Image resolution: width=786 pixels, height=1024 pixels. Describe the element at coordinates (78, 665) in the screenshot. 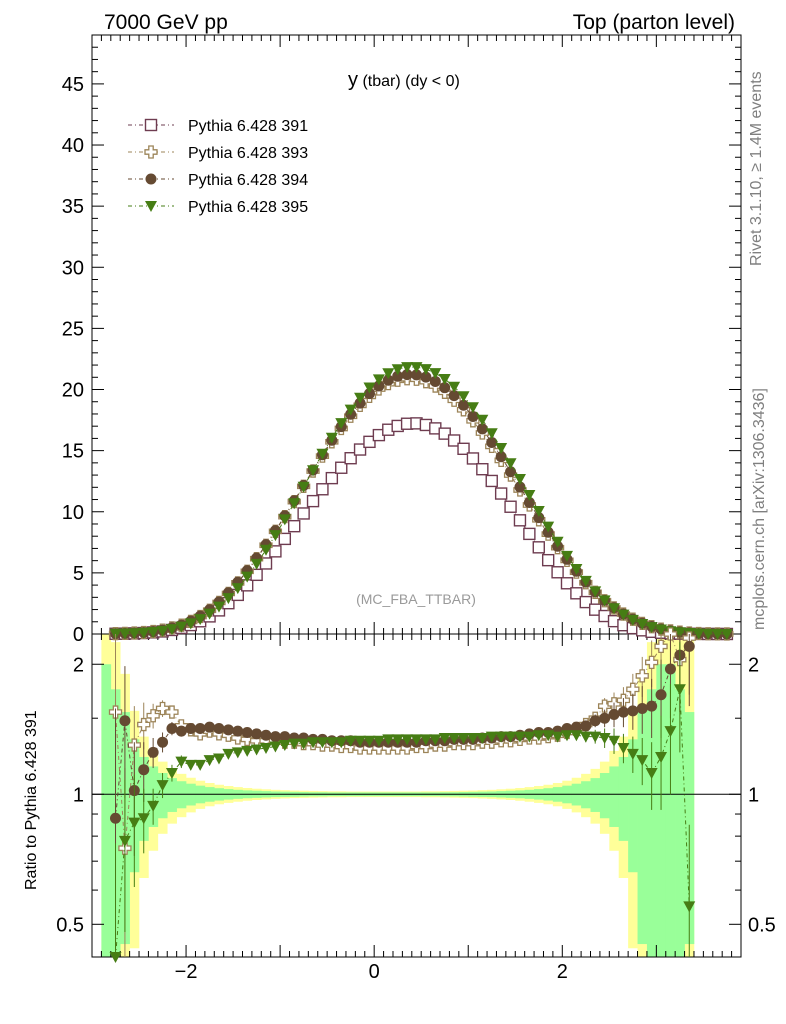

I see `ratio-y-tick-label-left: 2` at that location.